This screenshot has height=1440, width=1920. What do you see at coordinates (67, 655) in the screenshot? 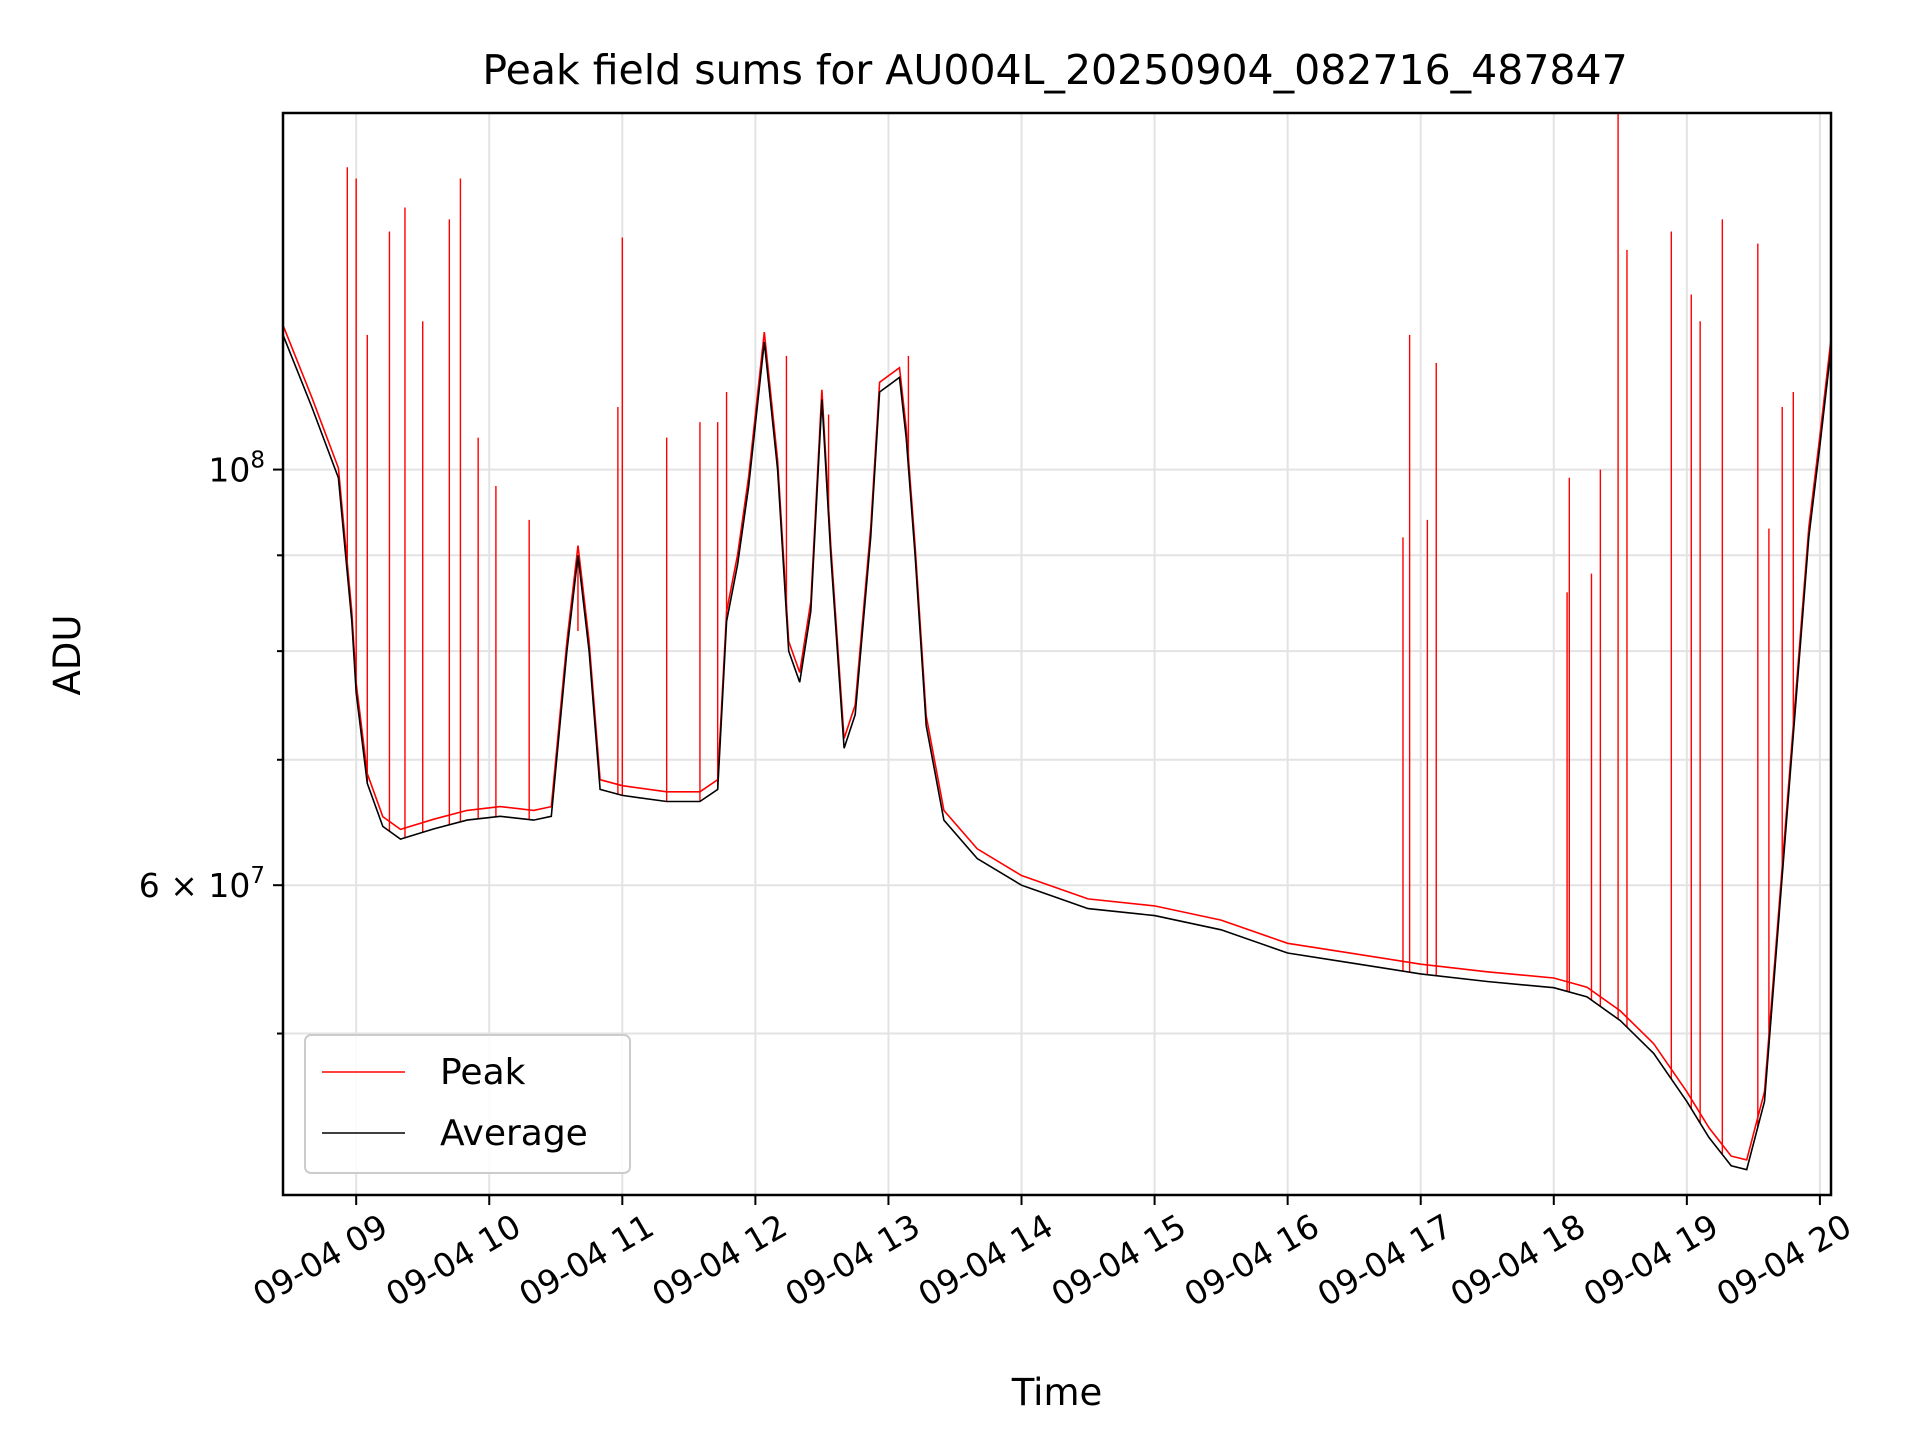
I see `y-axis-label: ADU` at bounding box center [67, 655].